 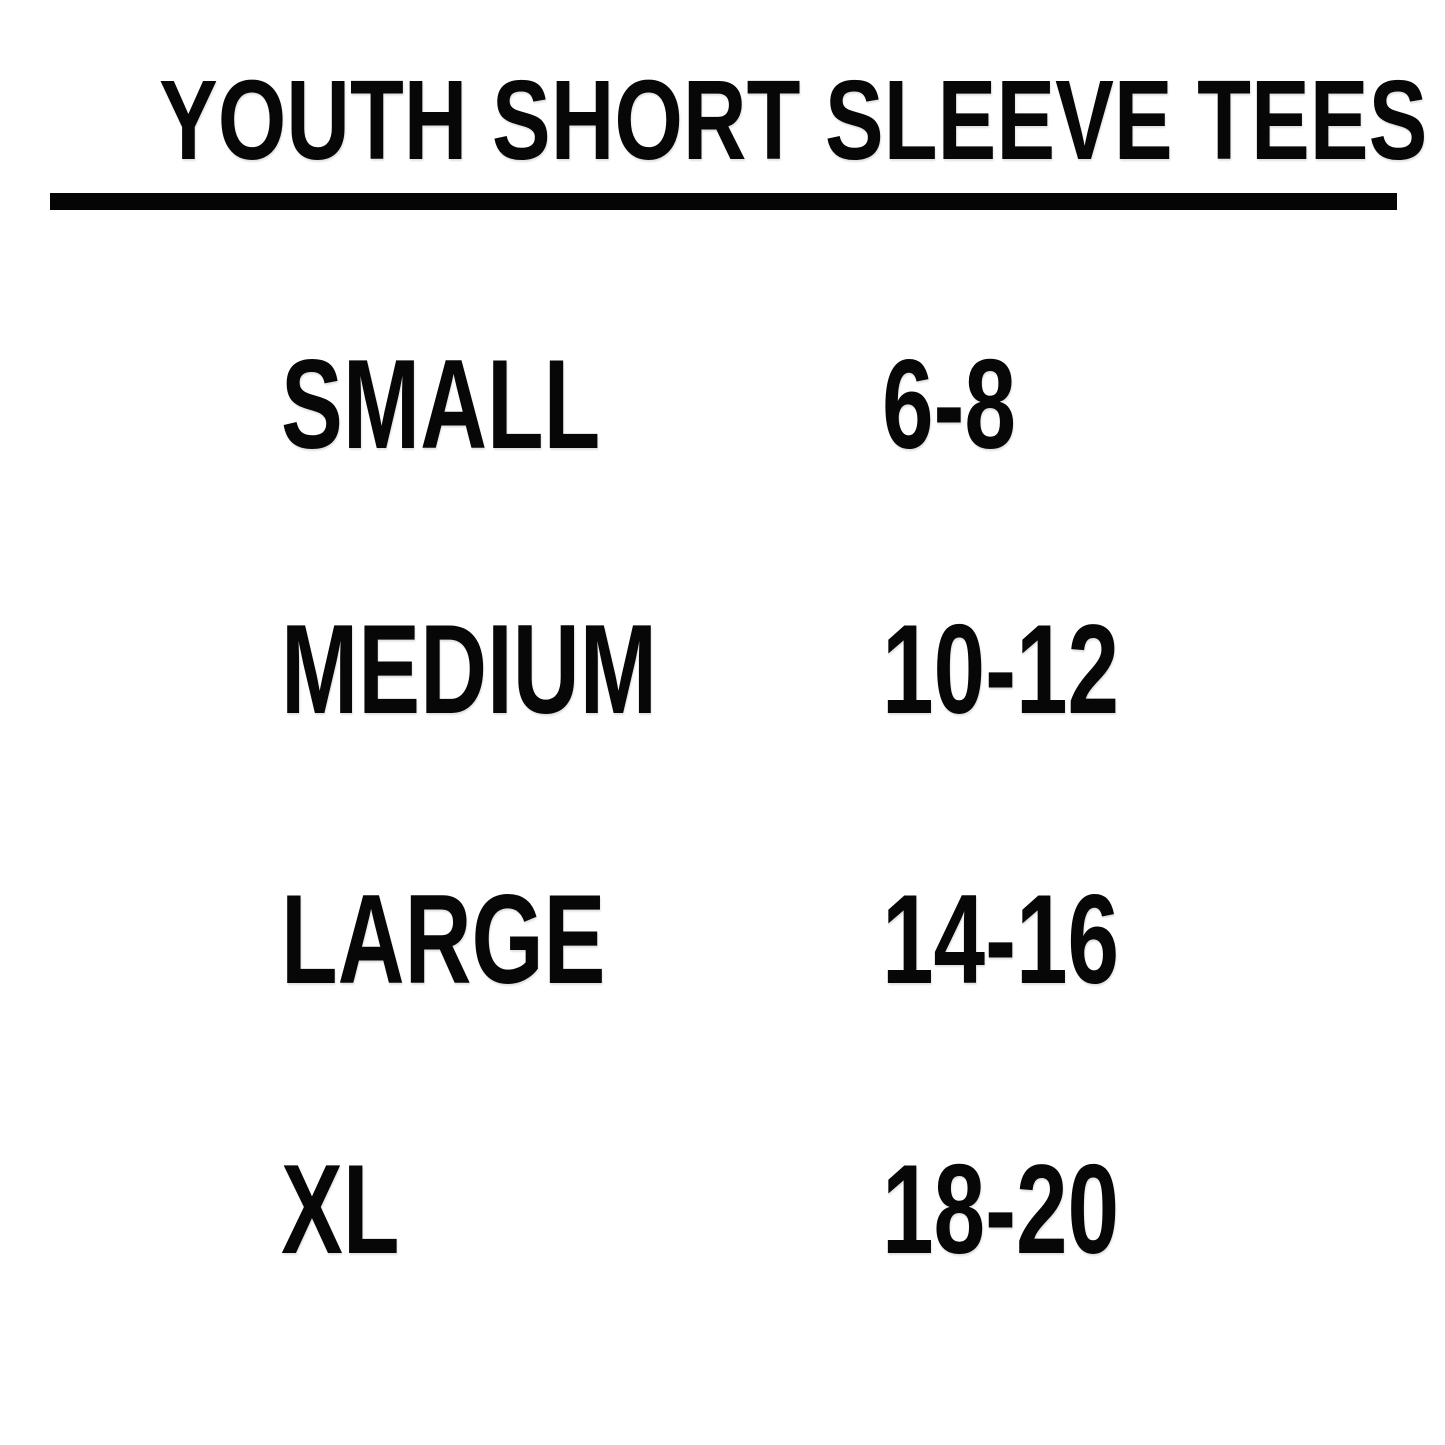 What do you see at coordinates (722, 669) in the screenshot?
I see `size-row-medium: MEDIUM 10-12` at bounding box center [722, 669].